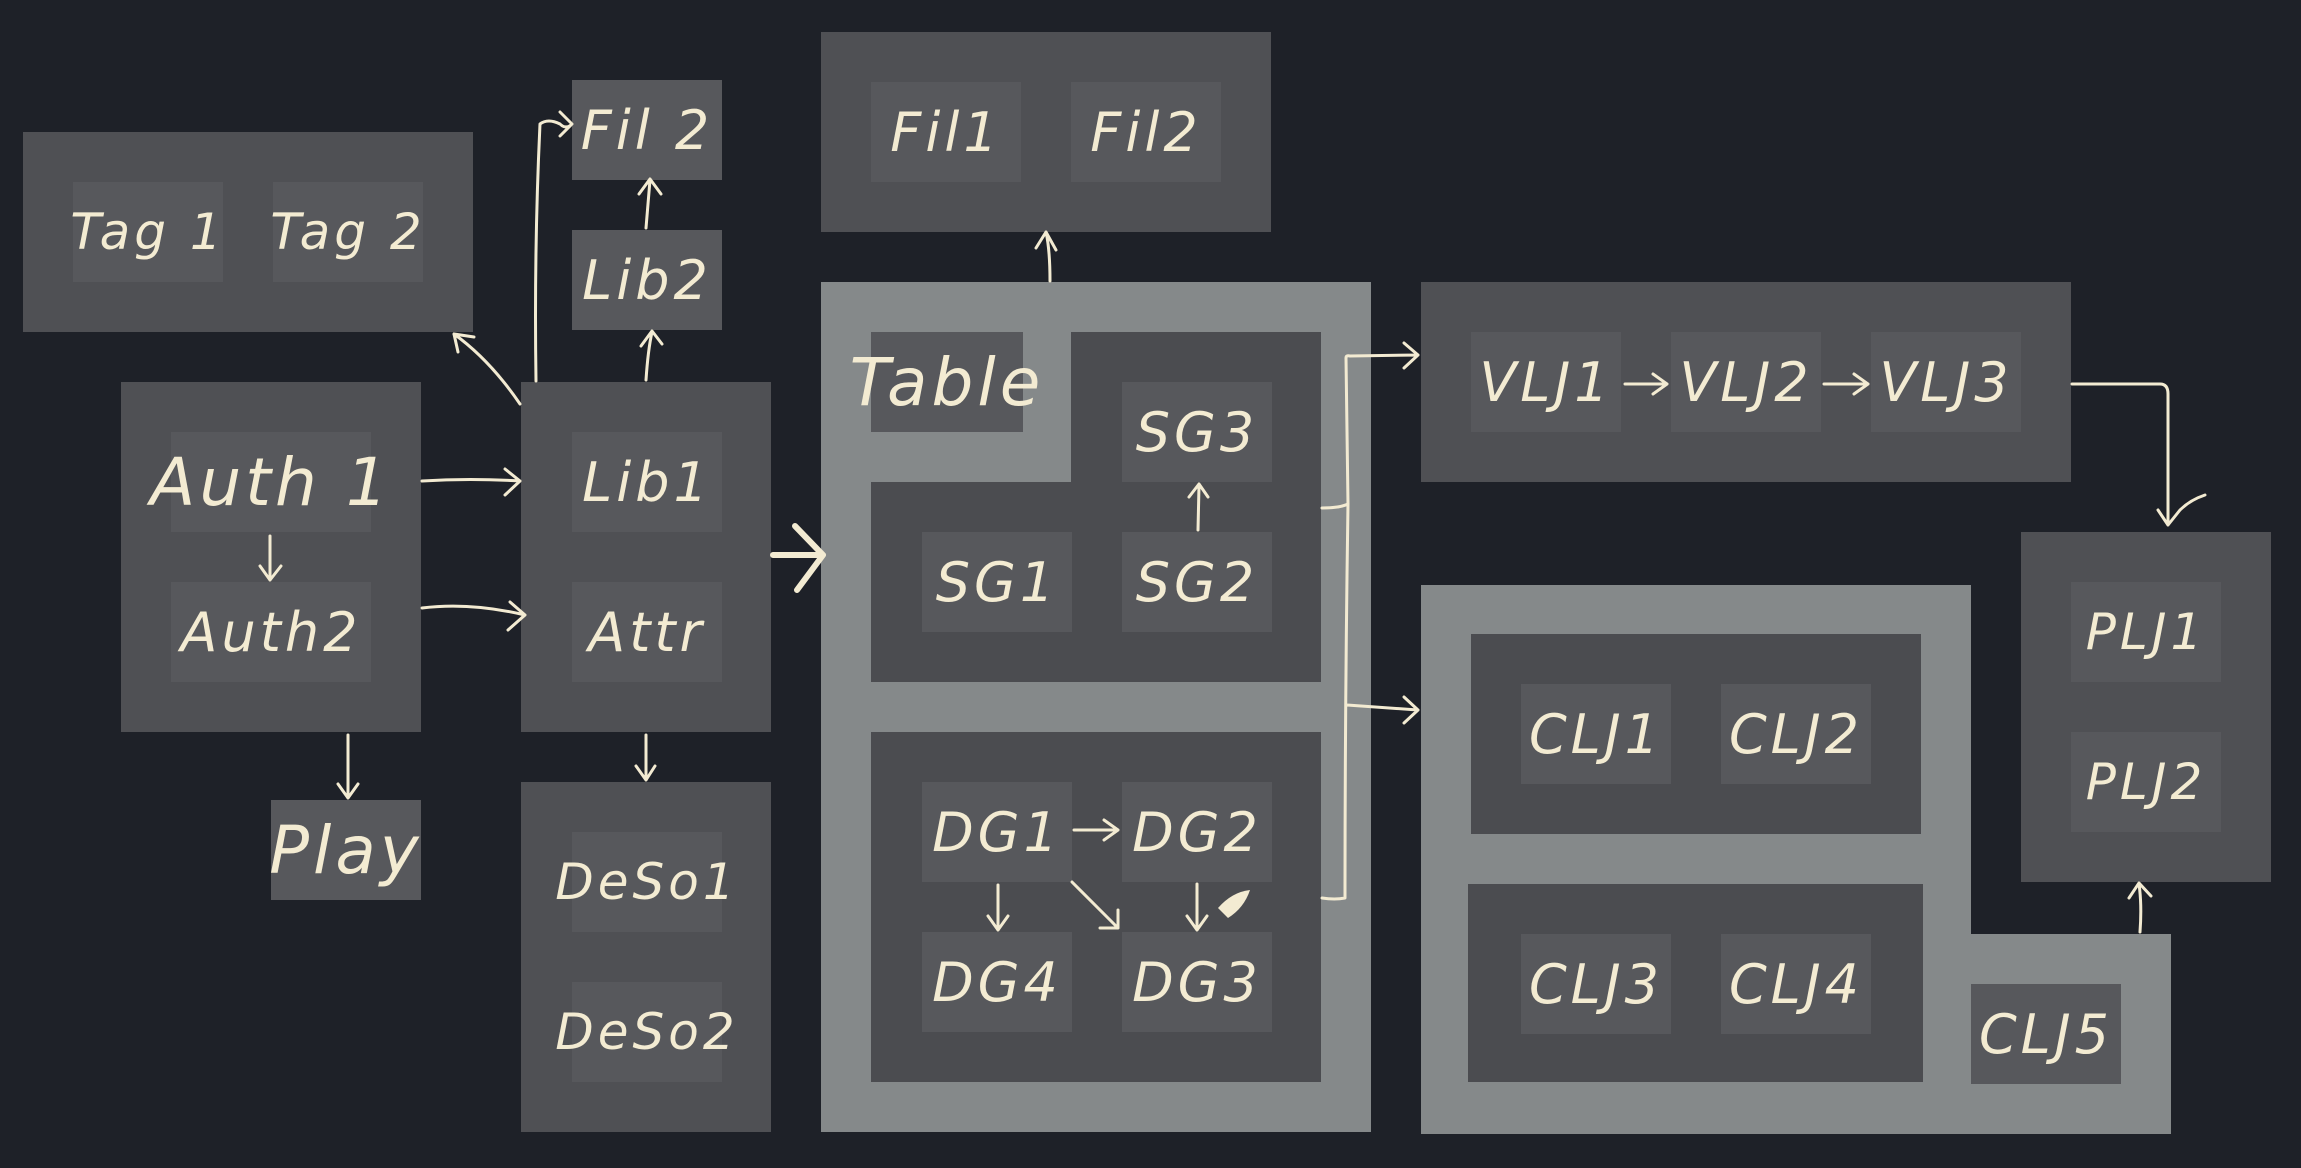 Image resolution: width=2301 pixels, height=1168 pixels. What do you see at coordinates (471, 482) in the screenshot?
I see `arrow-auth1-lib1` at bounding box center [471, 482].